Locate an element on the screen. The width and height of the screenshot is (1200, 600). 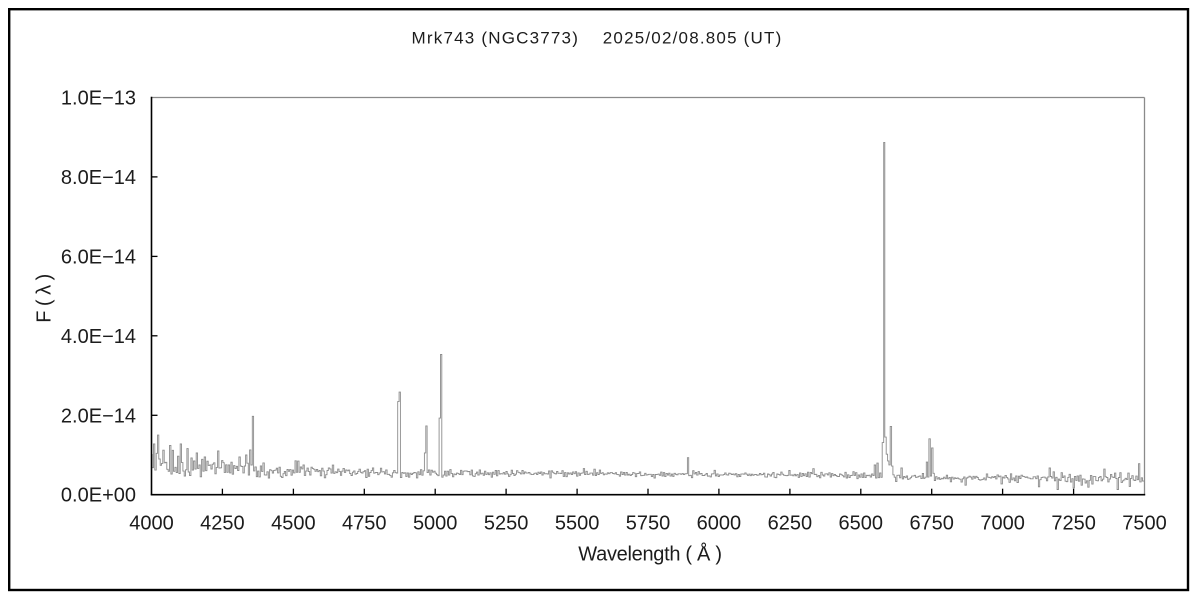
svg-text: Wavelength ( Å ) is located at coordinates (649, 554).